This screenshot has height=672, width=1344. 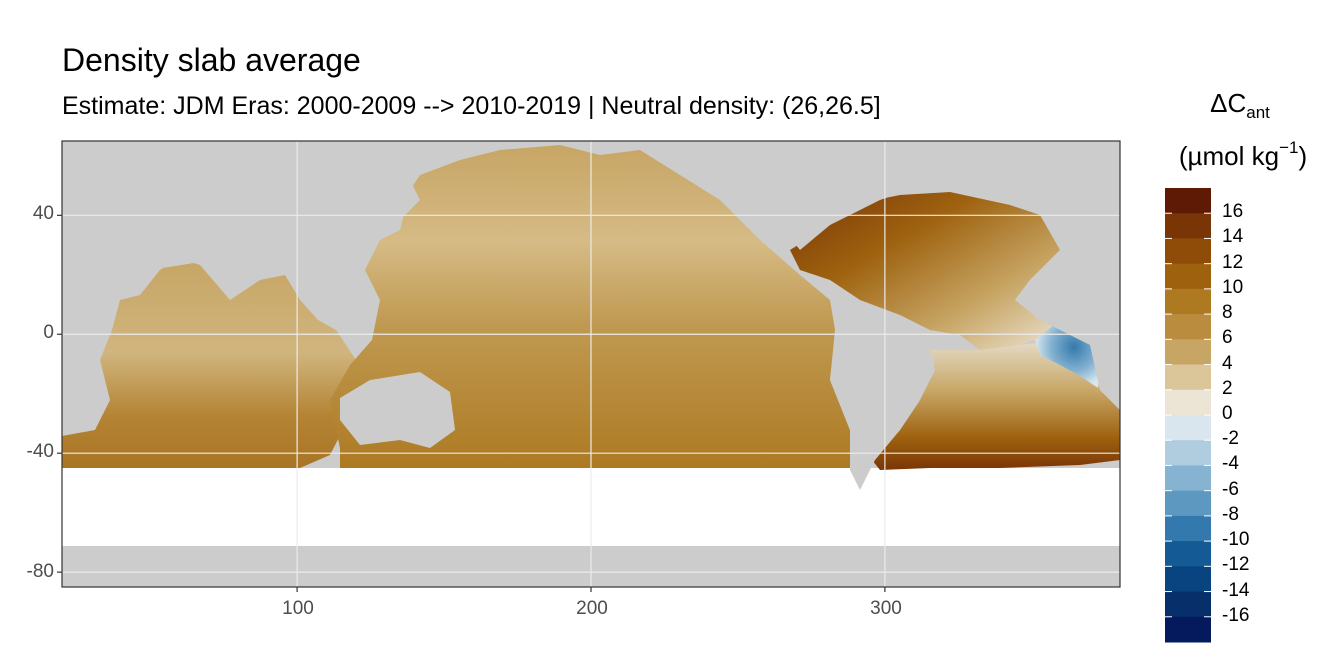 What do you see at coordinates (298, 608) in the screenshot?
I see `x-tick-label-100: 100` at bounding box center [298, 608].